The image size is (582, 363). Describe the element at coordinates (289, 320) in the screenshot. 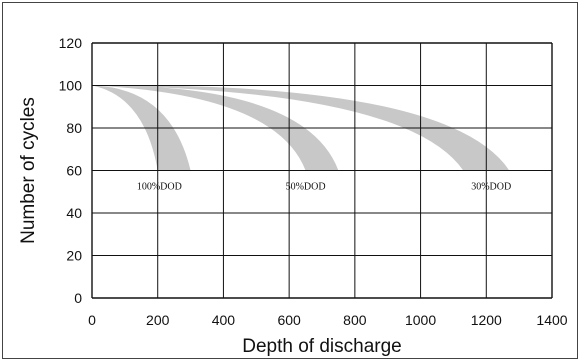

I see `x-tick-label: 600` at that location.